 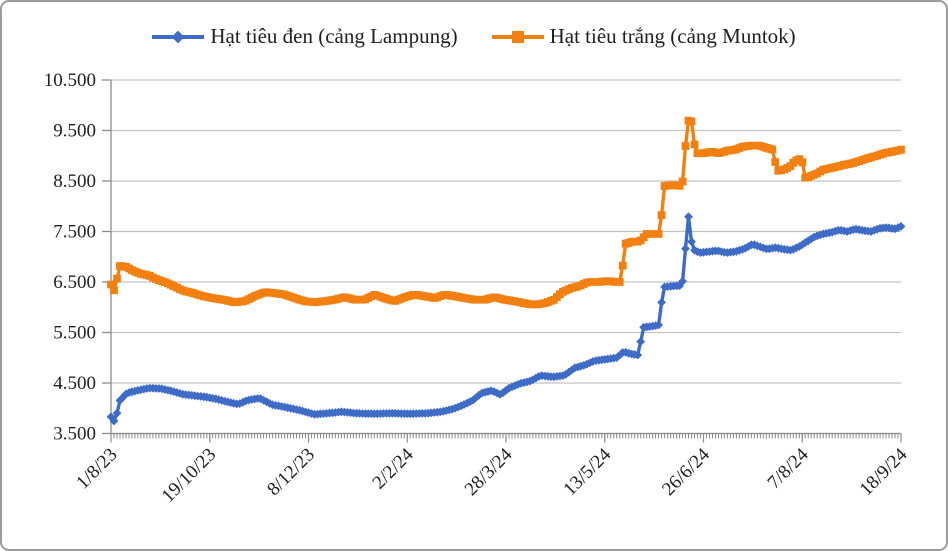 I want to click on y-axis-label: 4.500, so click(x=74, y=383).